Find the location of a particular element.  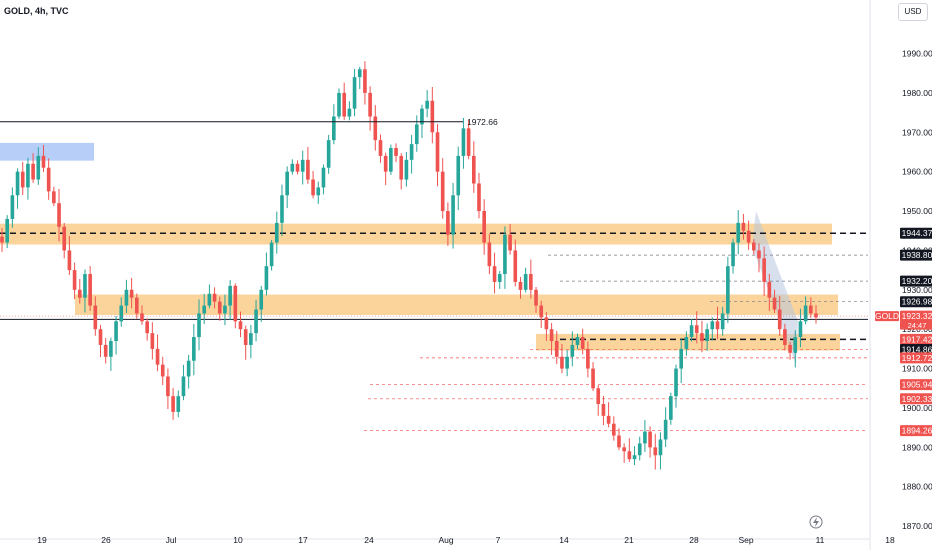

x-tick-label: Jul is located at coordinates (171, 540).